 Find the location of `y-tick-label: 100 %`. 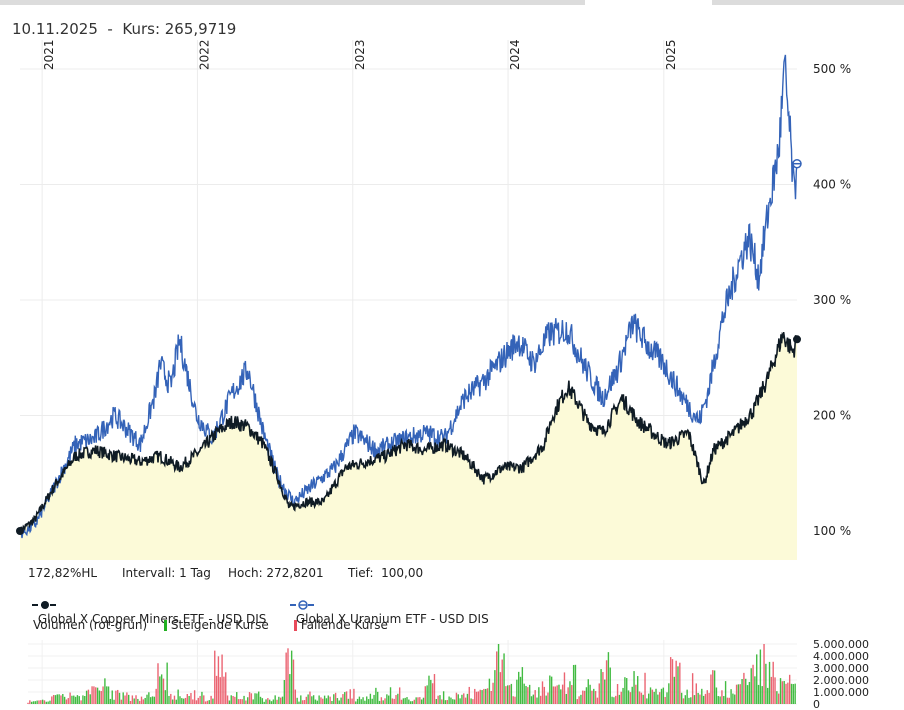

y-tick-label: 100 % is located at coordinates (832, 531).